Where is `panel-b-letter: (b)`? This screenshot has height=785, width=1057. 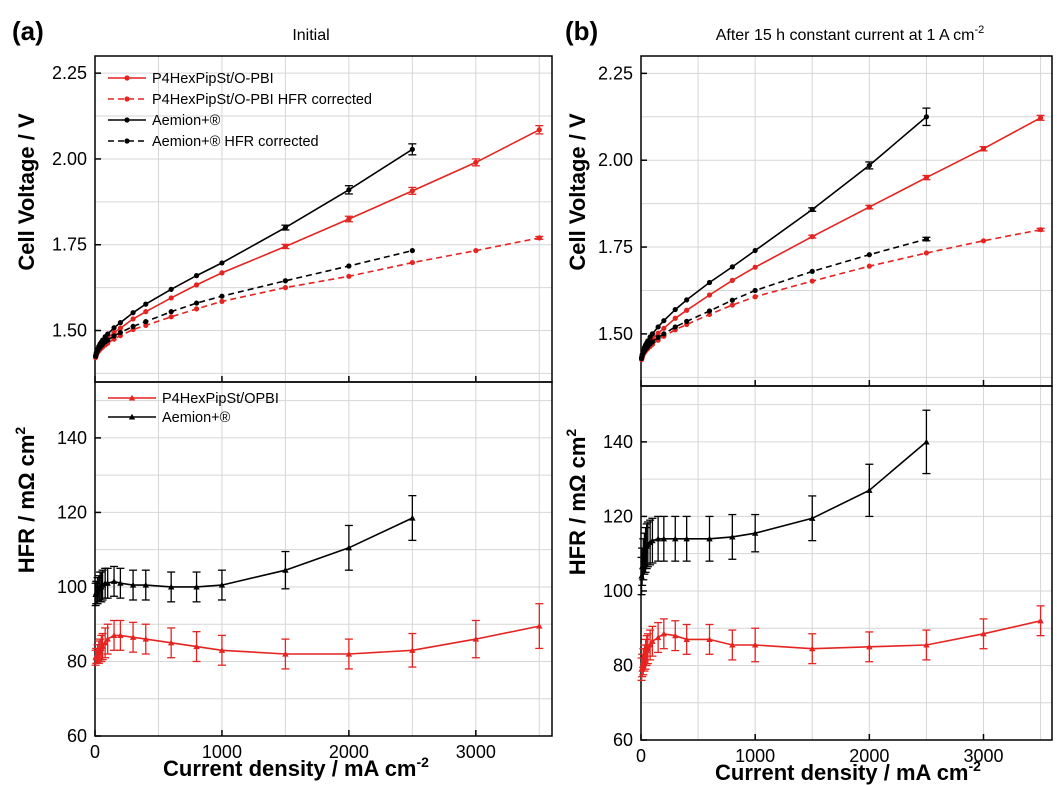 panel-b-letter: (b) is located at coordinates (581, 31).